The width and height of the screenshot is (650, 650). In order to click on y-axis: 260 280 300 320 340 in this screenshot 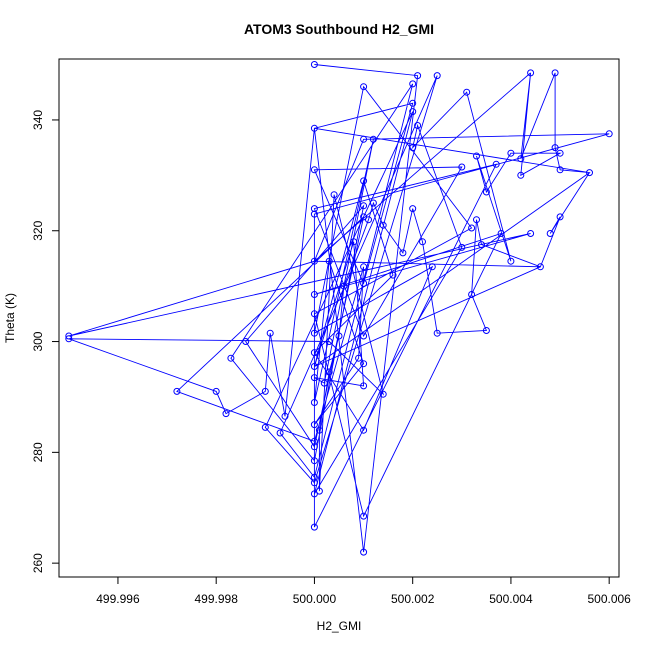, I will do `click(45, 341)`.